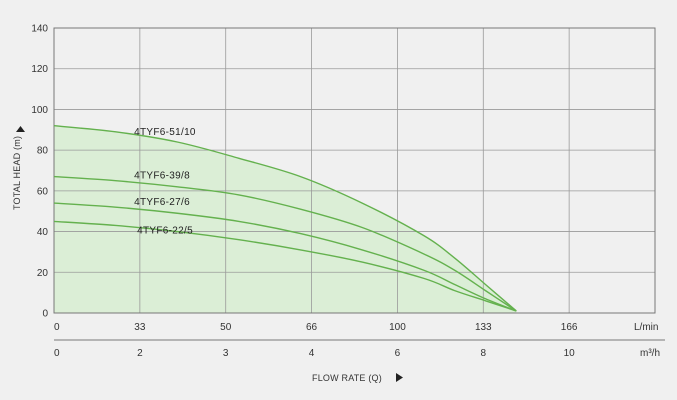 The width and height of the screenshot is (677, 400). Describe the element at coordinates (17, 173) in the screenshot. I see `y-axis-label: TOTAL HEAD (m)` at that location.